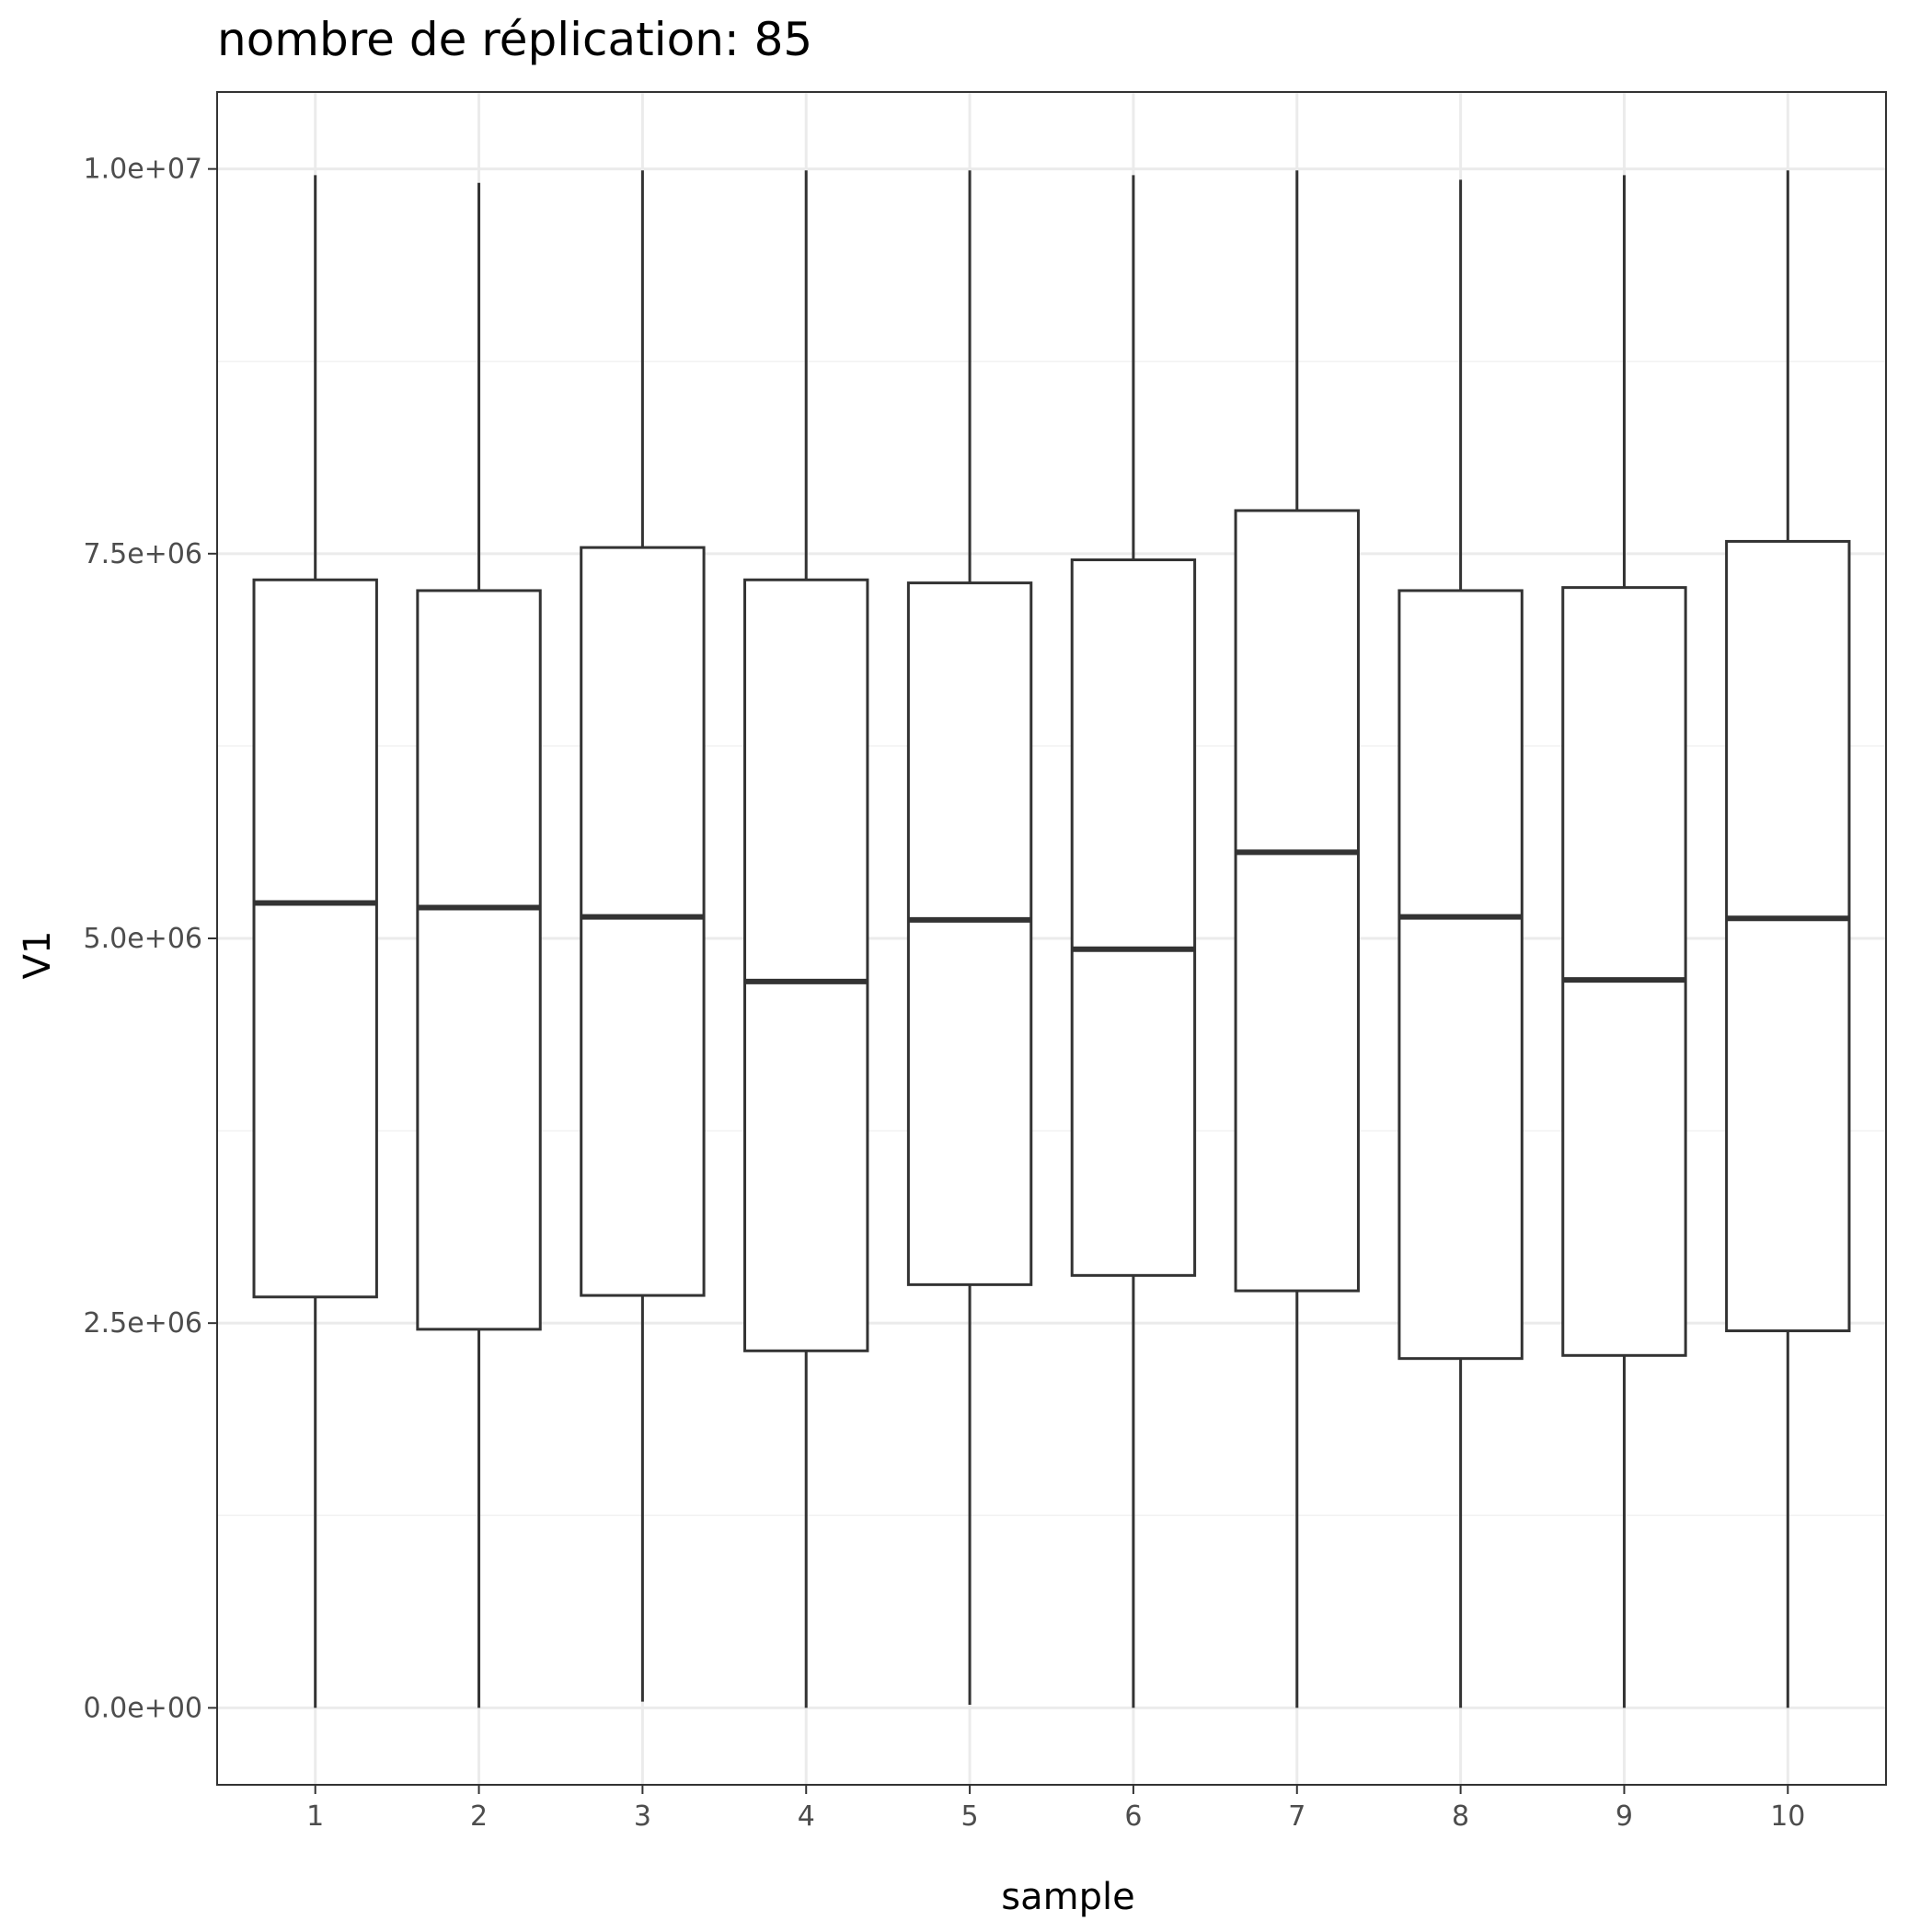 The image size is (1932, 1932). I want to click on y-tick-label: 0.0e+00, so click(143, 1708).